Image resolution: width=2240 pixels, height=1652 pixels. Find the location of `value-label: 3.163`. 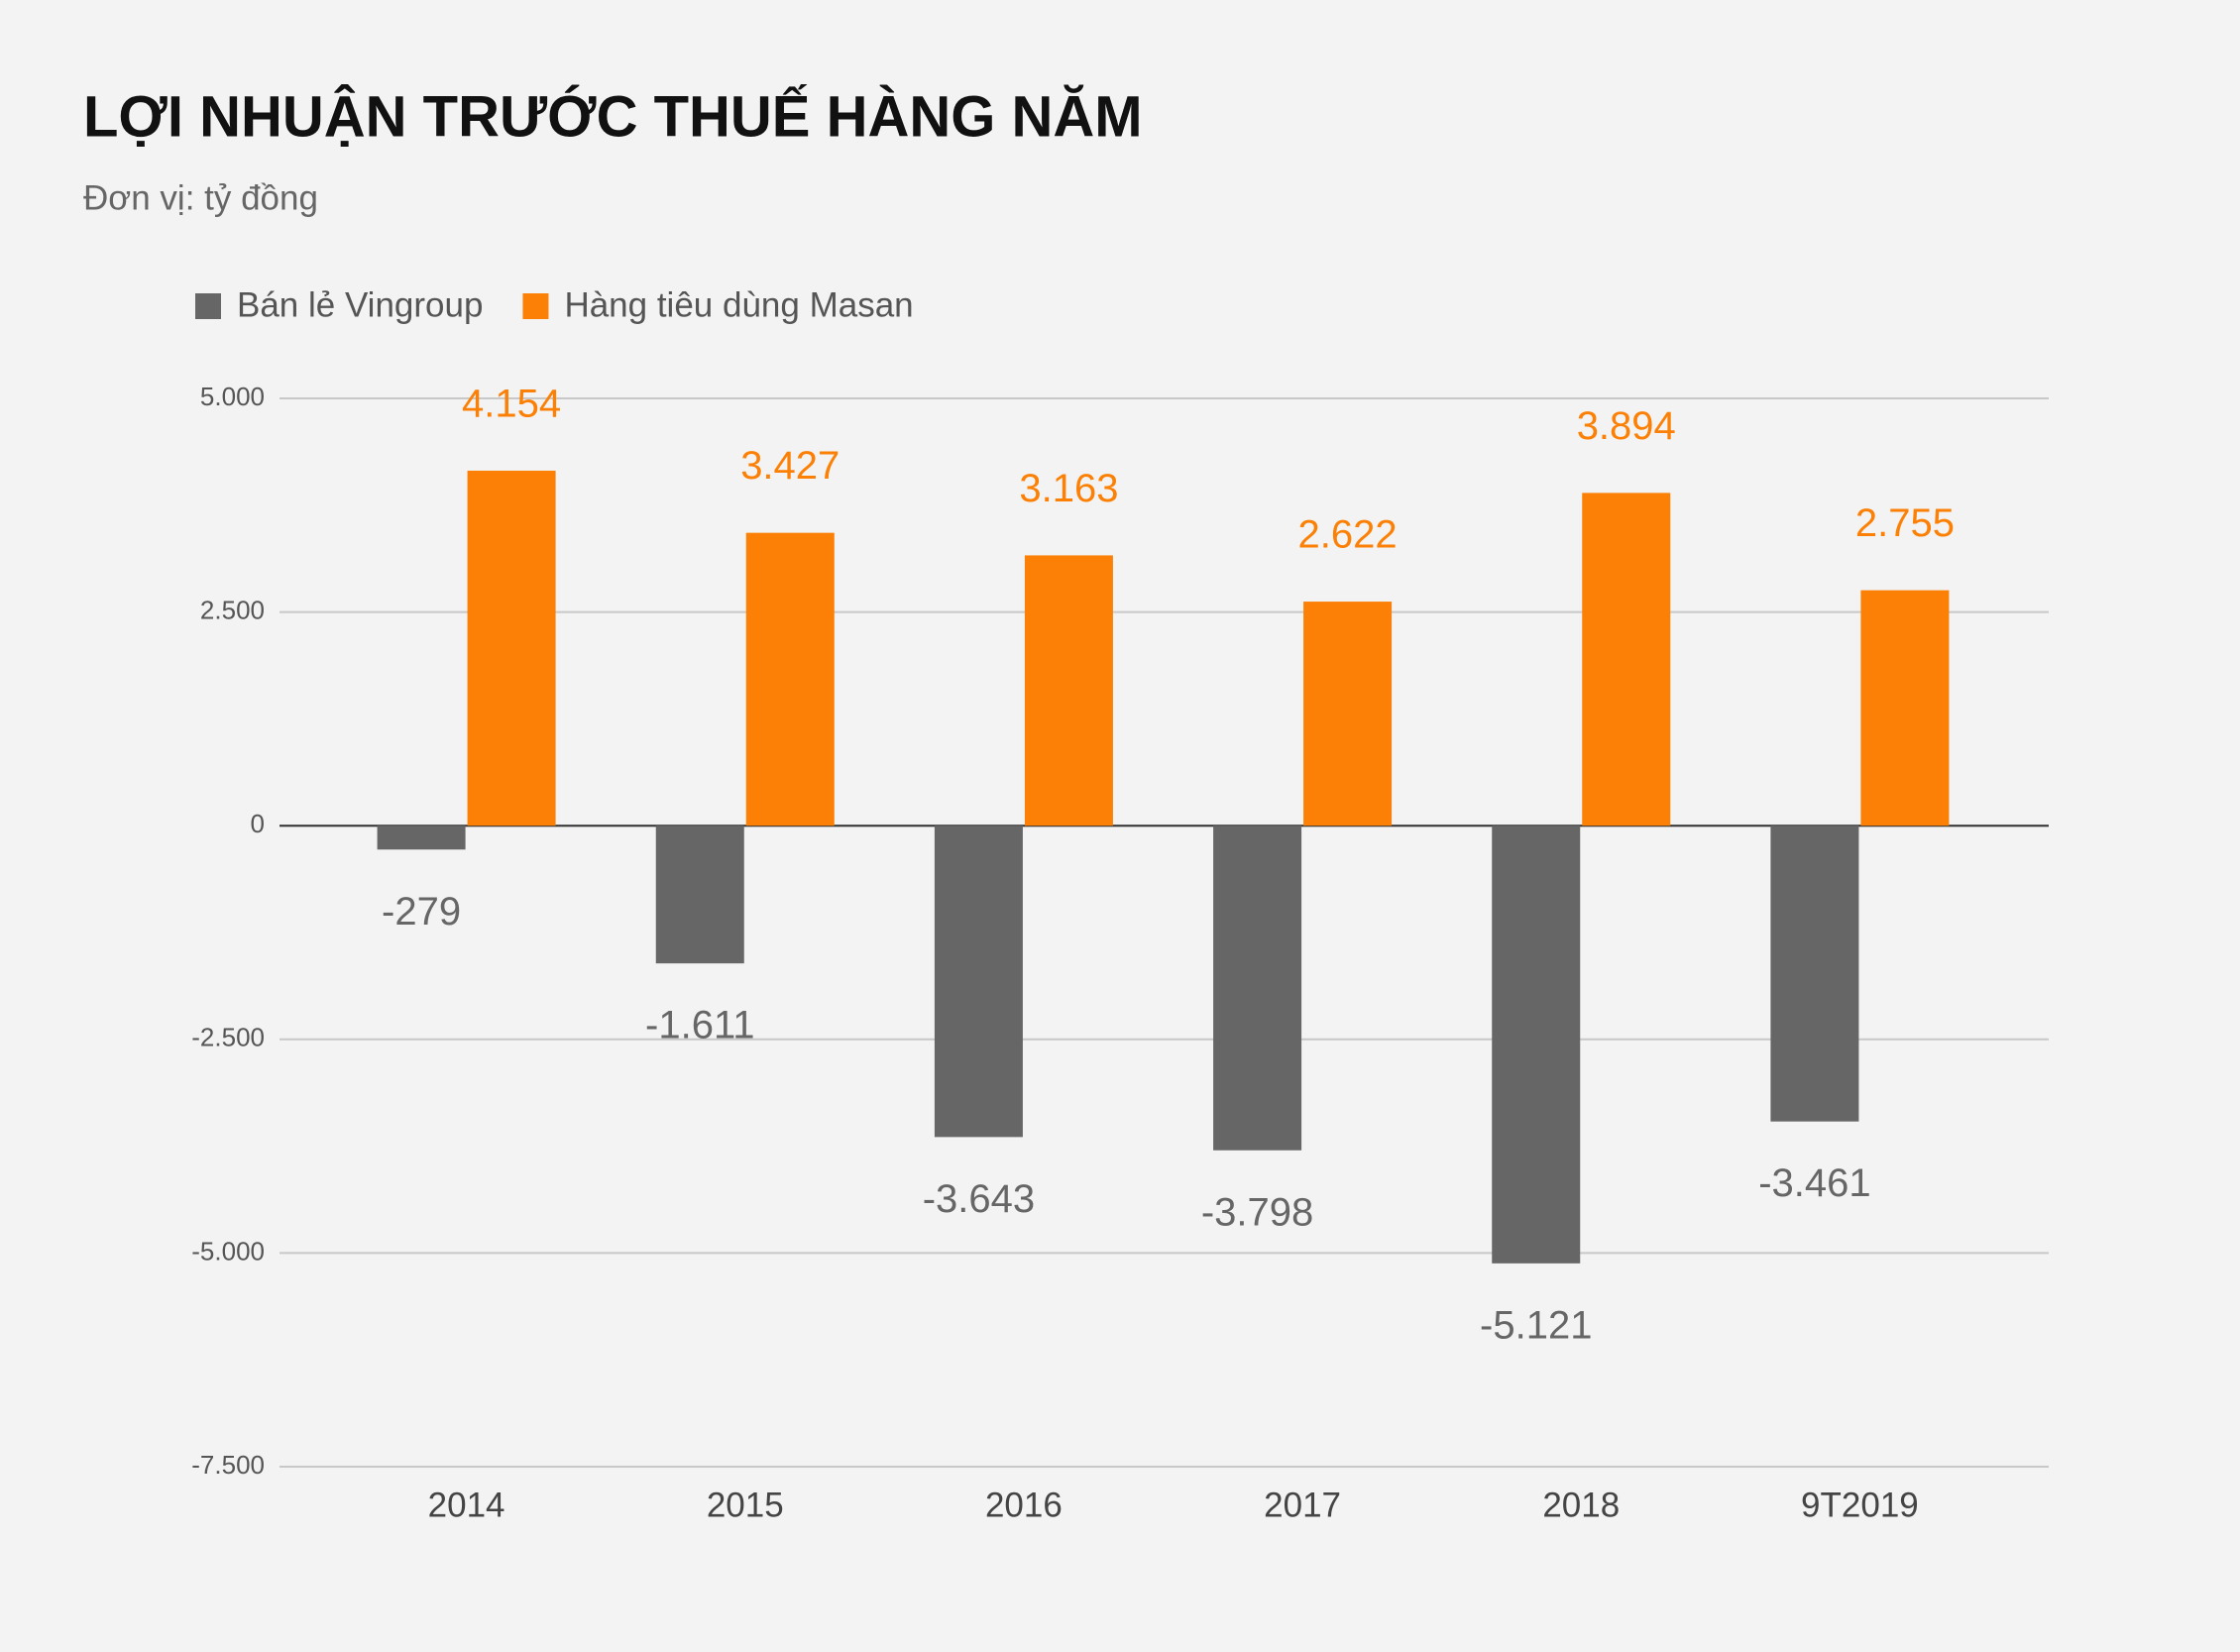

value-label: 3.163 is located at coordinates (1068, 488).